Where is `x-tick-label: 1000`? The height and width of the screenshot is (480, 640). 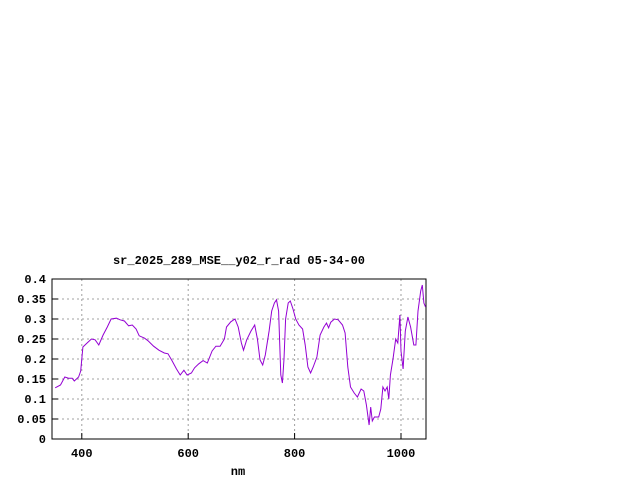
x-tick-label: 1000 is located at coordinates (401, 454).